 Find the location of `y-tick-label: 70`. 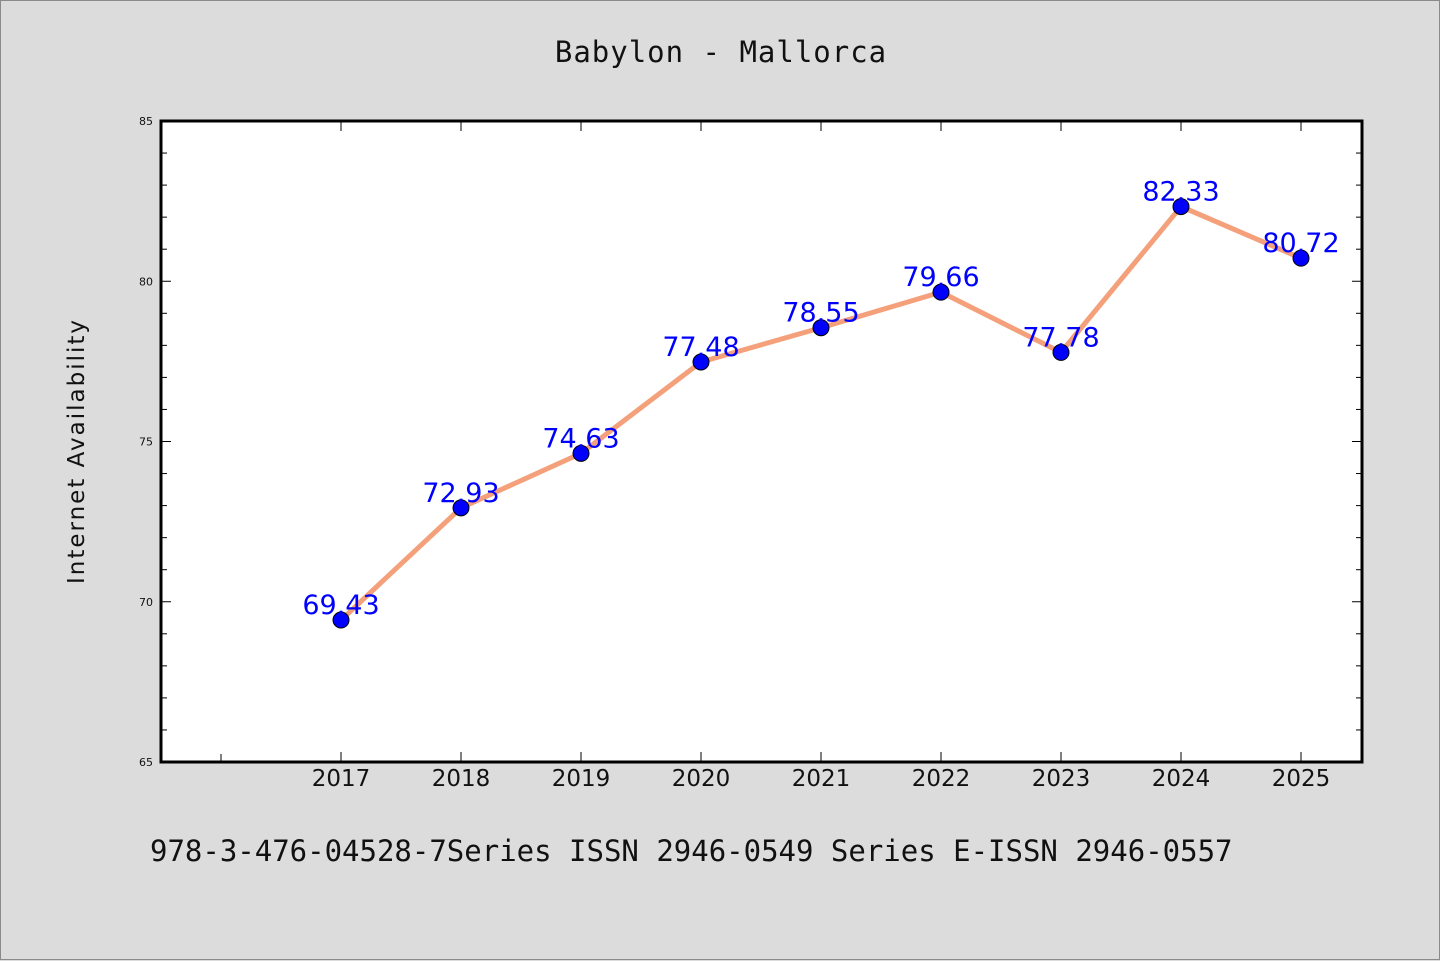

y-tick-label: 70 is located at coordinates (146, 602).